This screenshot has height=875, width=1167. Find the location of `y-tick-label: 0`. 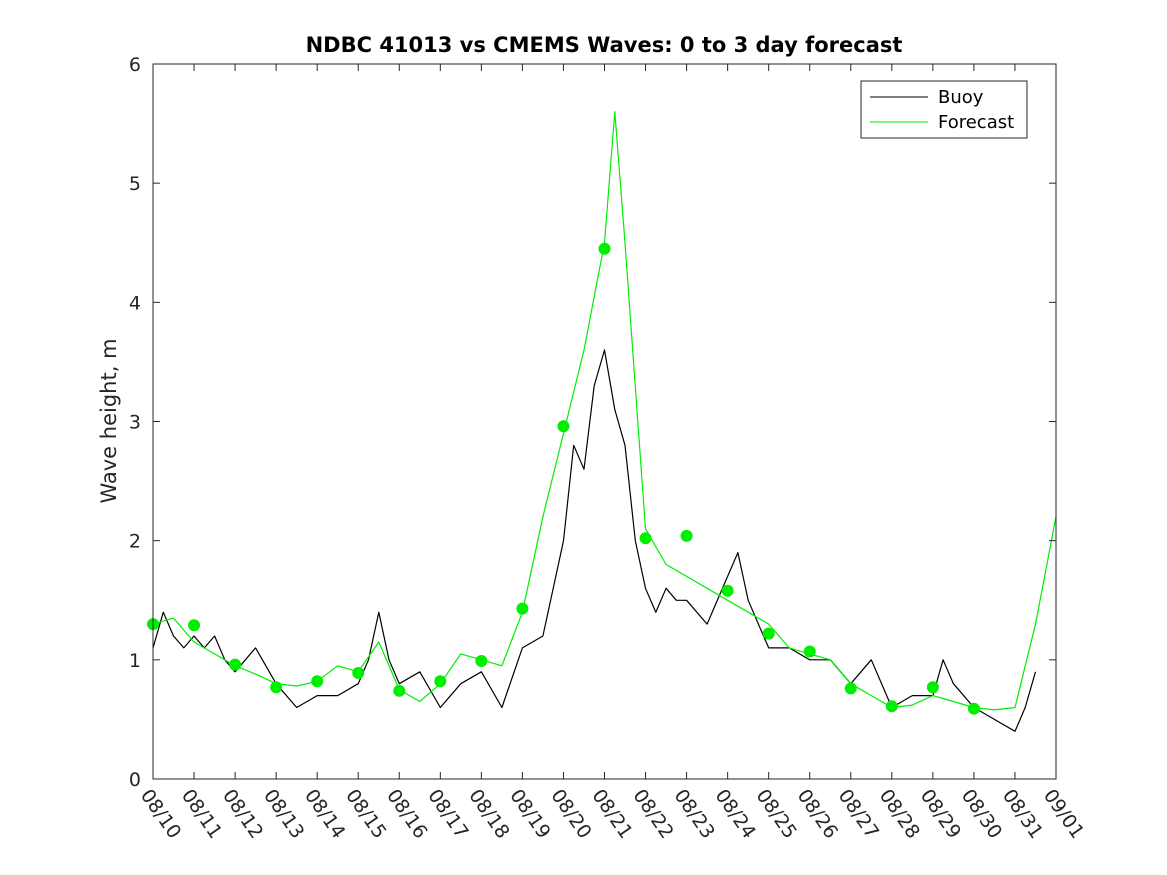

y-tick-label: 0 is located at coordinates (135, 780).